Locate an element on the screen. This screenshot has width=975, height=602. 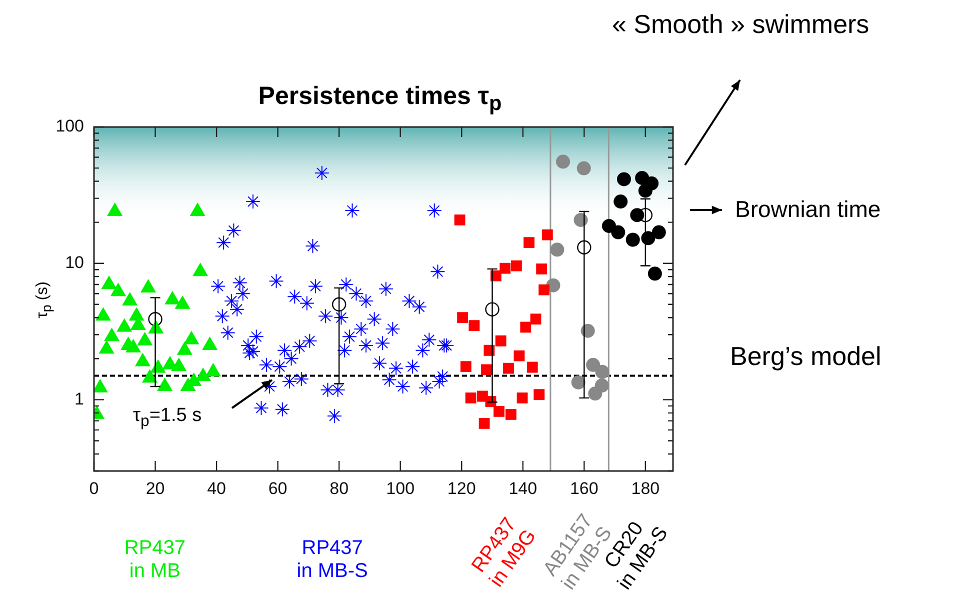
y-tick-label: 1 is located at coordinates (79, 398).